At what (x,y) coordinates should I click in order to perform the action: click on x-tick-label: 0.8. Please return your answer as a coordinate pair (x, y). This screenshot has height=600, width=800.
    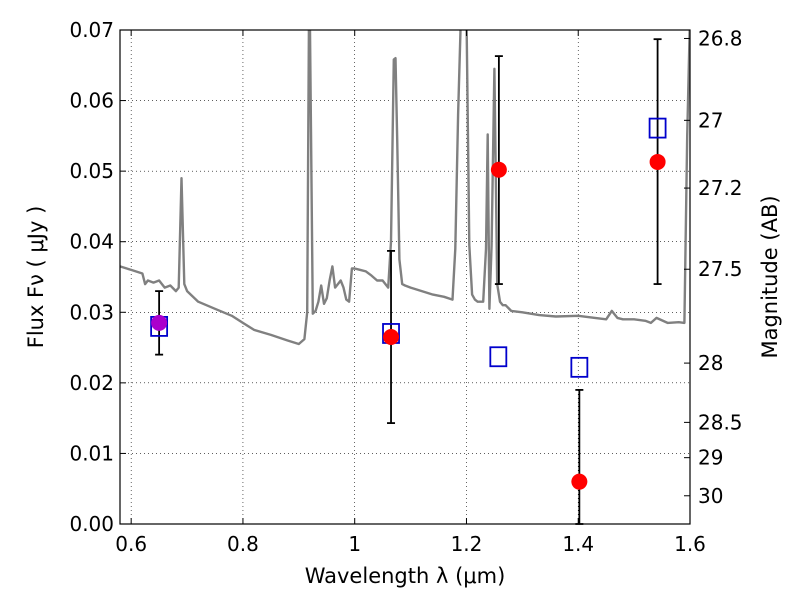
    Looking at the image, I should click on (243, 544).